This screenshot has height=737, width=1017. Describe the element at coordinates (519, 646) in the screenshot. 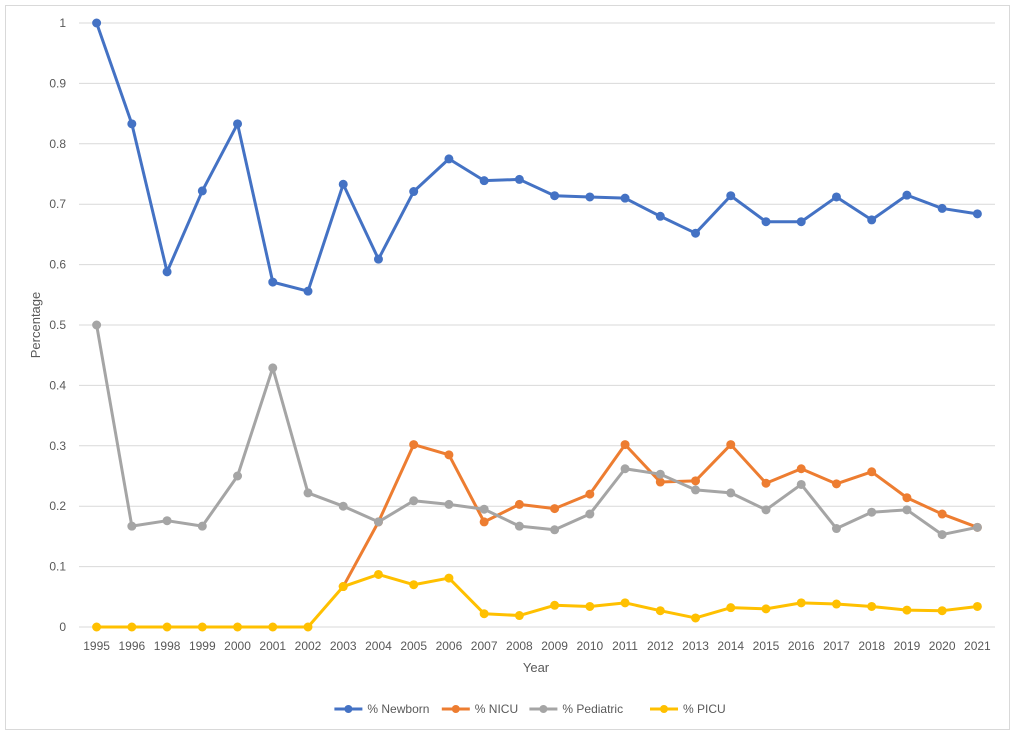

I see `x-tick-label: 2008` at that location.